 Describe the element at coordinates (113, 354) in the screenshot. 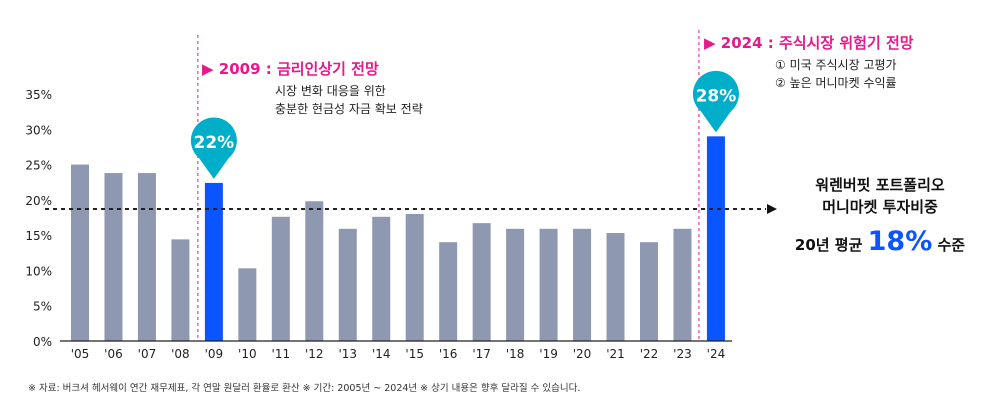

I see `x-tick-label: '06` at that location.